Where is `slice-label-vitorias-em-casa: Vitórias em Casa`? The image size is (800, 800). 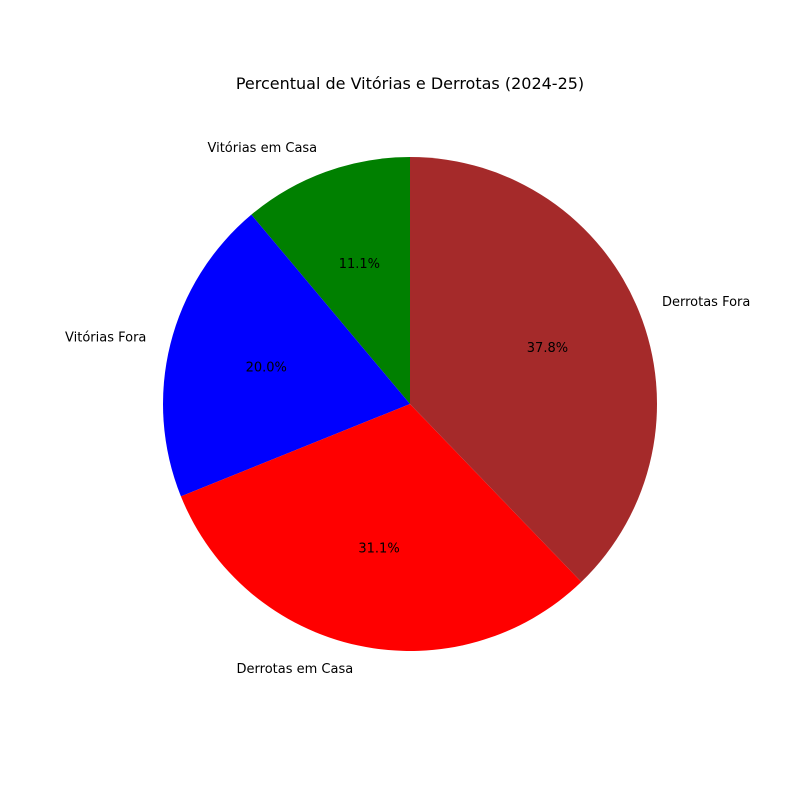 slice-label-vitorias-em-casa: Vitórias em Casa is located at coordinates (262, 148).